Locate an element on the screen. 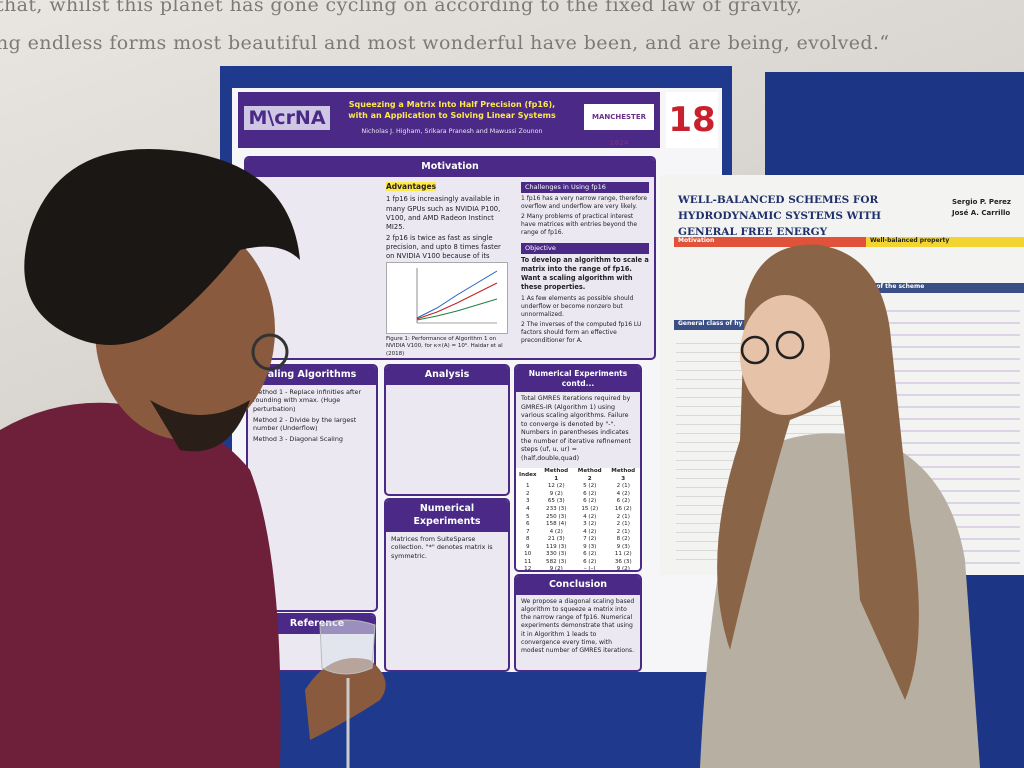 This screenshot has height=768, width=1024. table-cell: 11 (2) is located at coordinates (623, 554).